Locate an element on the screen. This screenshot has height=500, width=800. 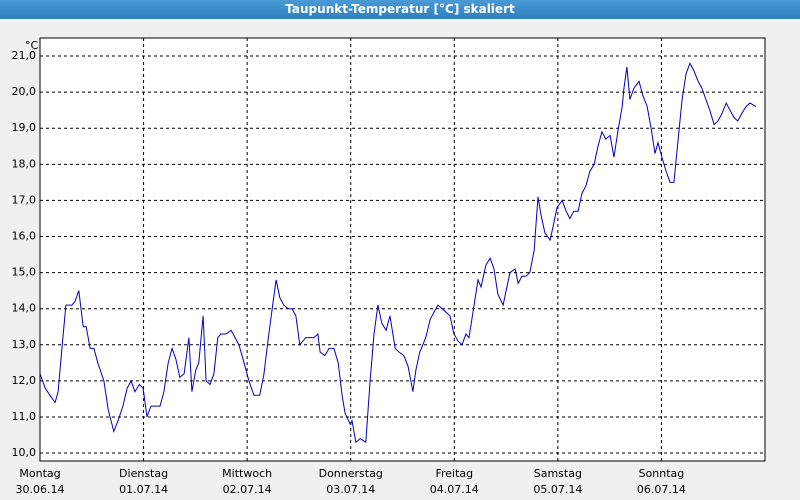
x-tick-date: 05.07.14 is located at coordinates (557, 489).